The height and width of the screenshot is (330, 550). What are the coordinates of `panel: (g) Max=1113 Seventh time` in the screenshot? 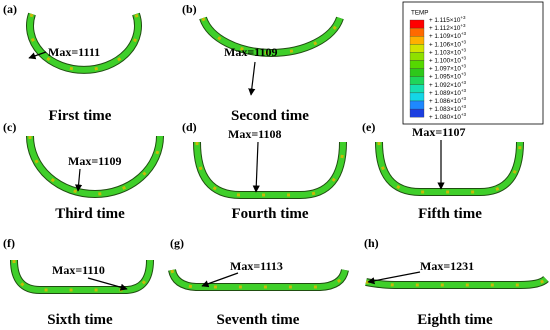 It's located at (258, 282).